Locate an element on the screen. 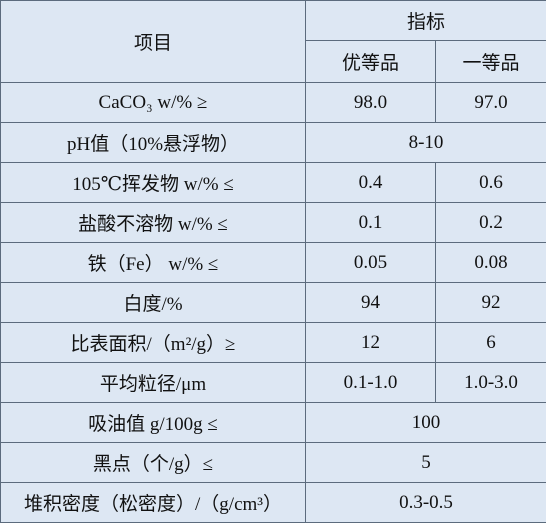  value-cell: 0.1-1.0 is located at coordinates (371, 383).